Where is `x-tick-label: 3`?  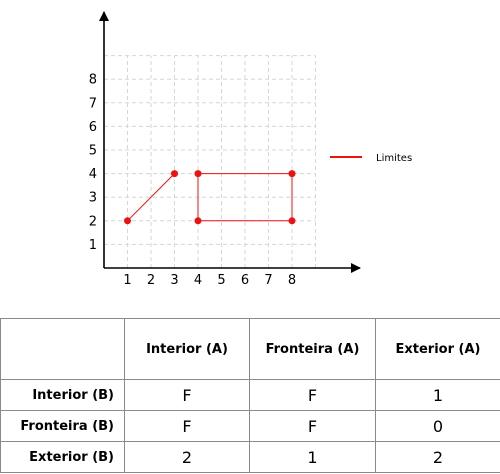 x-tick-label: 3 is located at coordinates (174, 280).